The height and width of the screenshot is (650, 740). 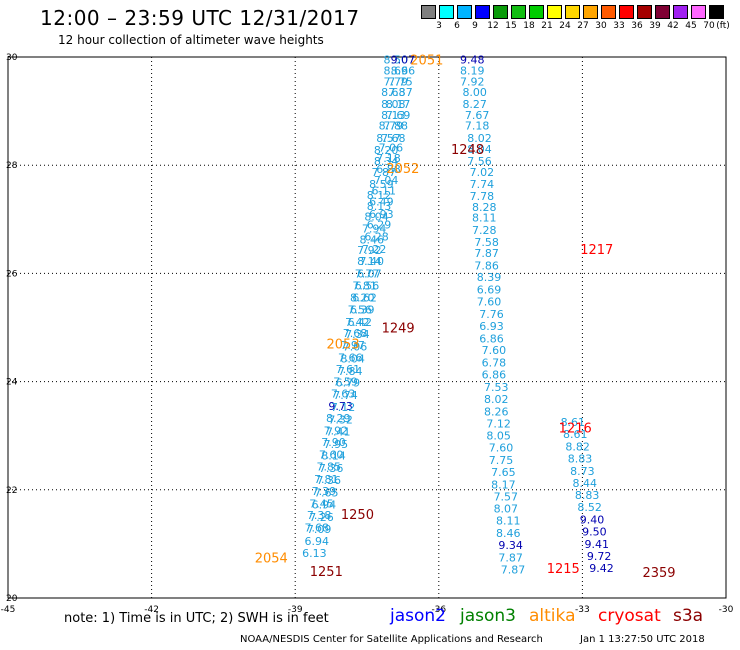 What do you see at coordinates (673, 26) in the screenshot?
I see `color-scale-label: 42` at bounding box center [673, 26].